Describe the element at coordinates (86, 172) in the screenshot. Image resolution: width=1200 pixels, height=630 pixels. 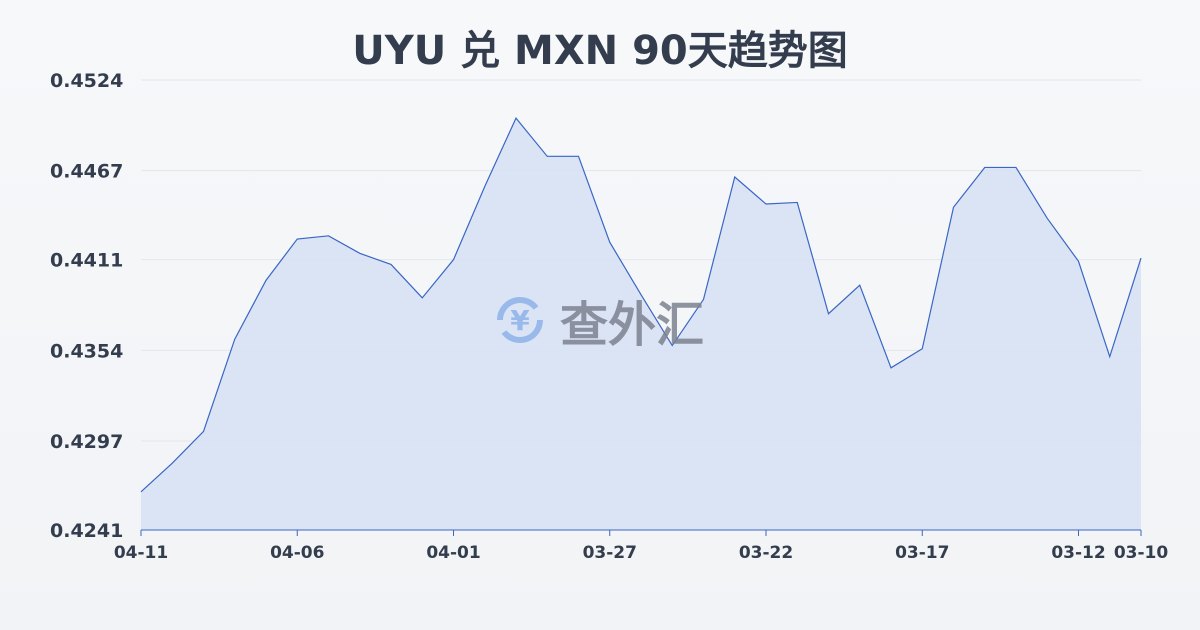
I see `y-tick-label: 0.4467` at that location.